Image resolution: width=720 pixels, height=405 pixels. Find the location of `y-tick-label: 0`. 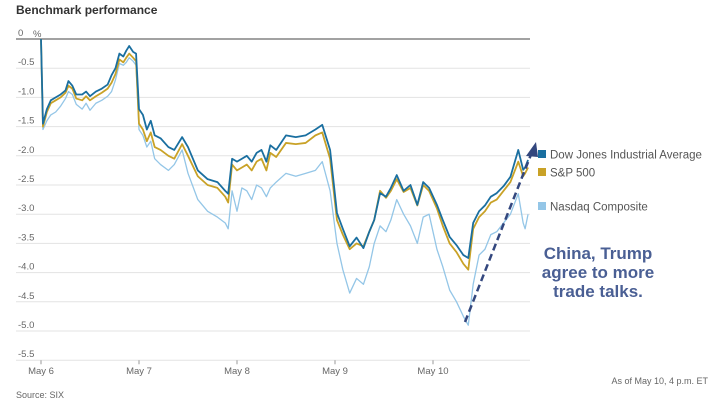

y-tick-label: 0 is located at coordinates (20, 33).